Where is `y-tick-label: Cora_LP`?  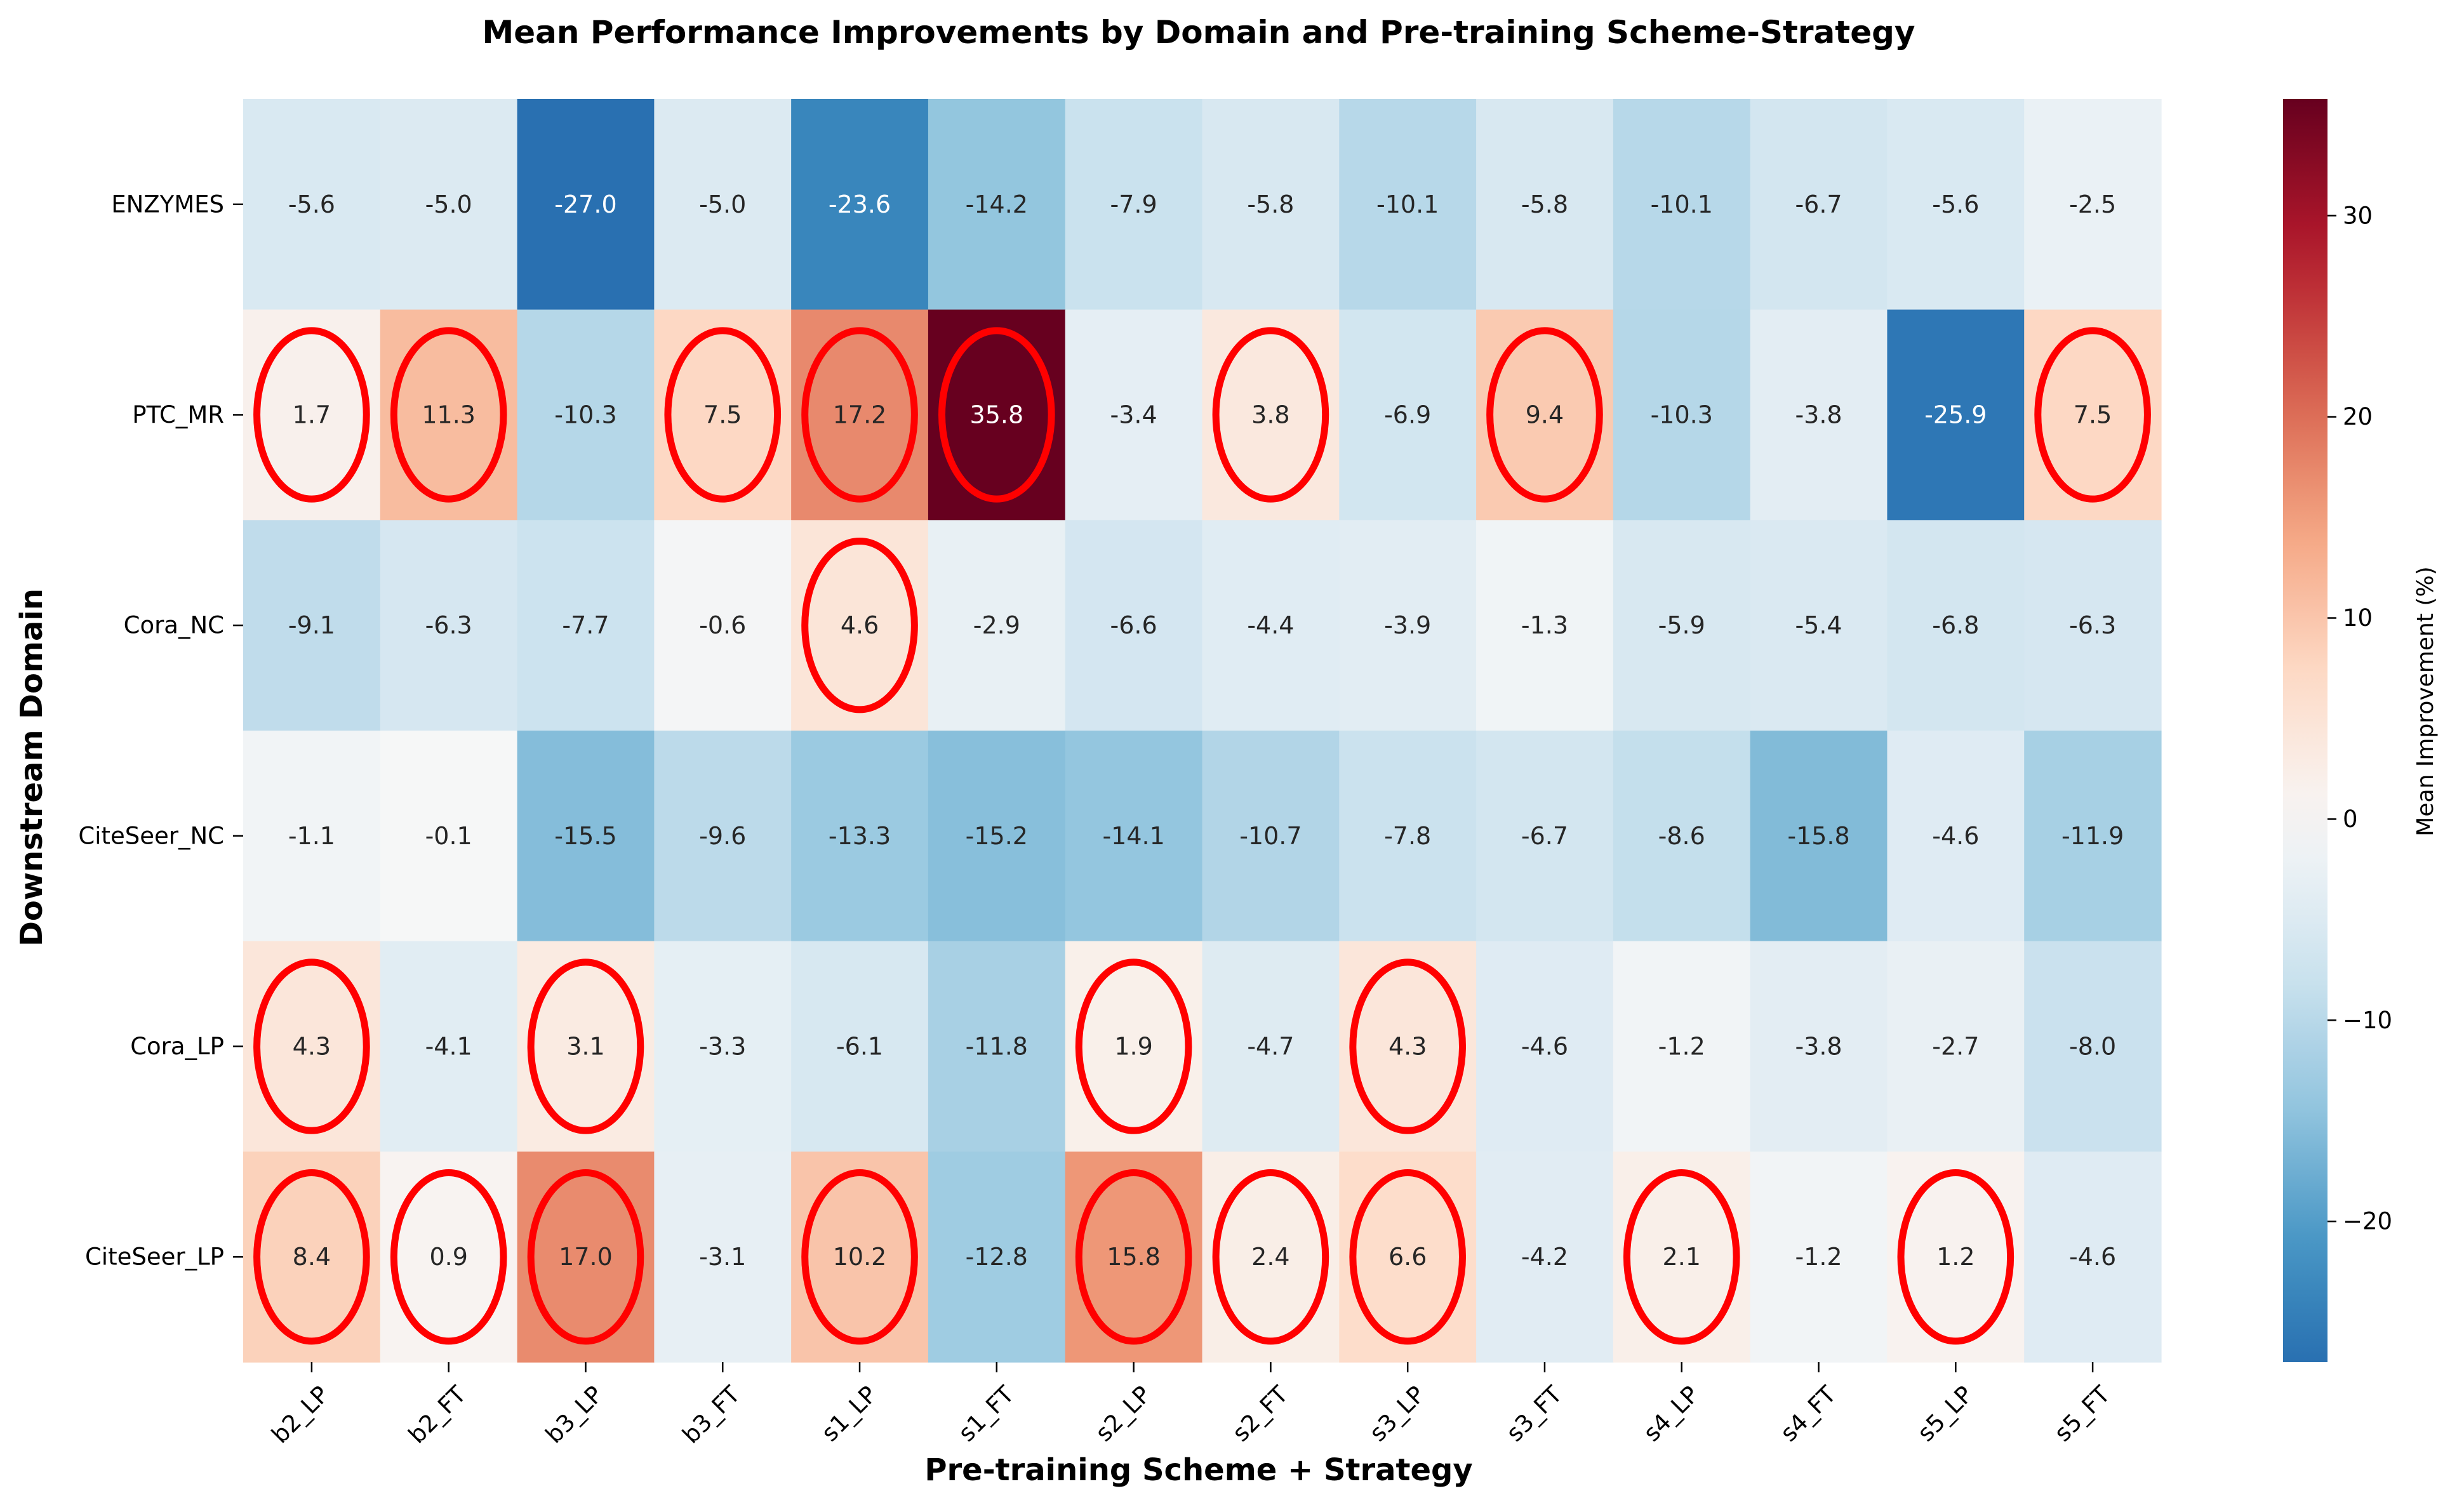 y-tick-label: Cora_LP is located at coordinates (177, 1046).